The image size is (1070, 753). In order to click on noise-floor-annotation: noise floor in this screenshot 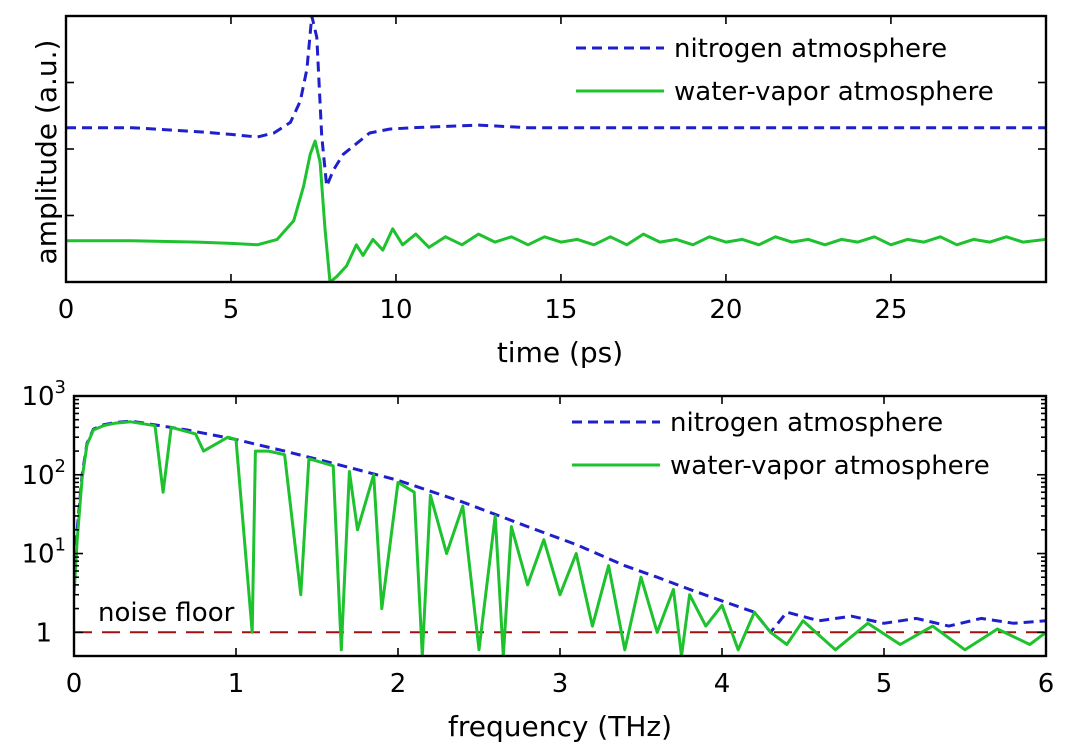, I will do `click(166, 613)`.